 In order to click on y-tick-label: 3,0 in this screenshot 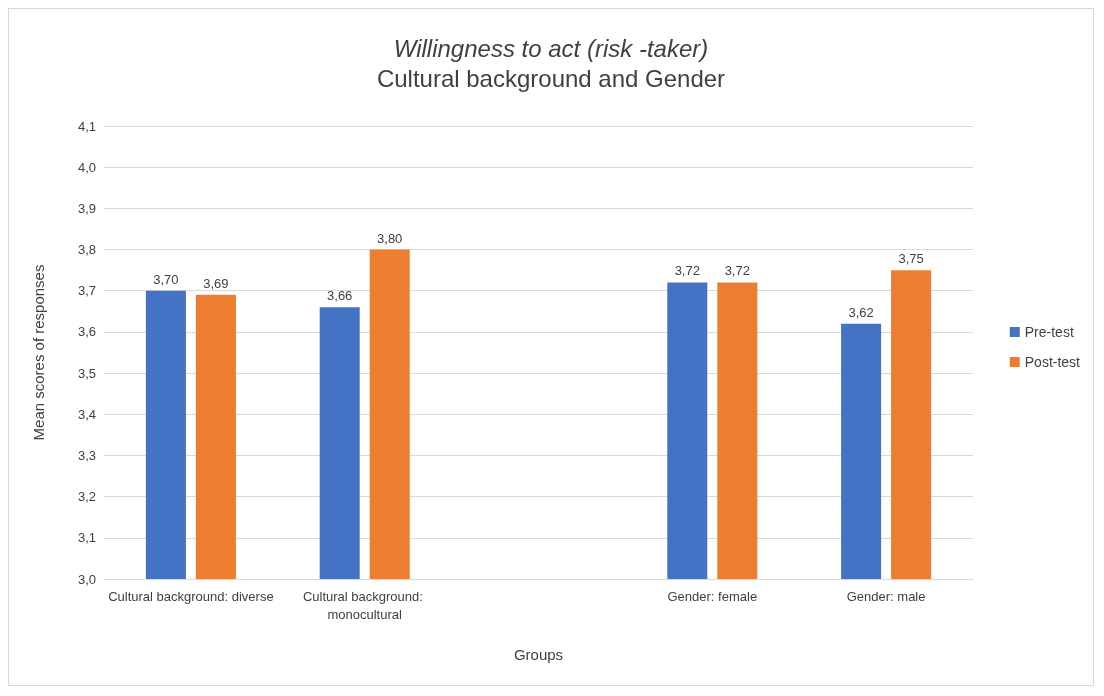, I will do `click(86, 579)`.